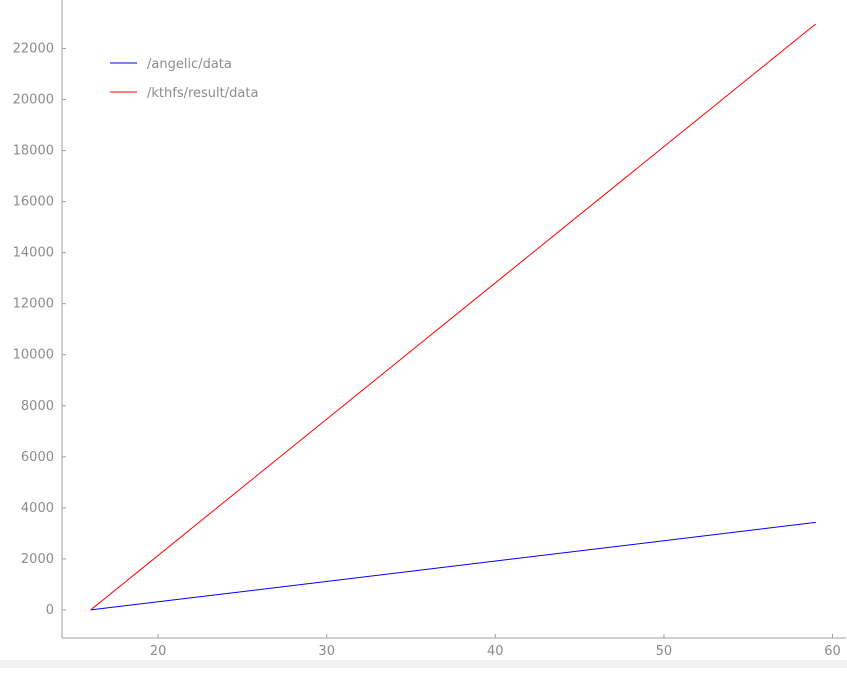  Describe the element at coordinates (158, 651) in the screenshot. I see `x-tick-label: 20` at that location.